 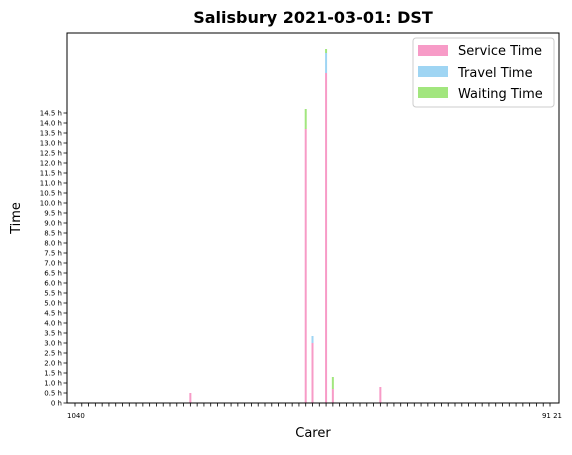 I want to click on legend-label-travel: Travel Time, so click(x=495, y=73).